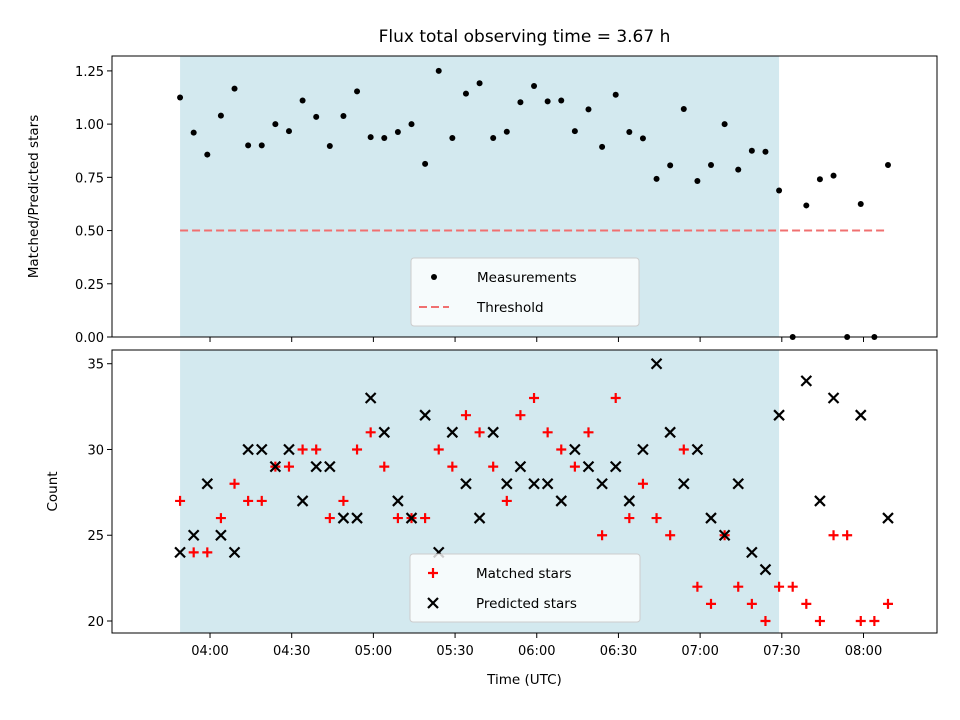  What do you see at coordinates (525, 588) in the screenshot?
I see `legend: Matched stars Predicted stars` at bounding box center [525, 588].